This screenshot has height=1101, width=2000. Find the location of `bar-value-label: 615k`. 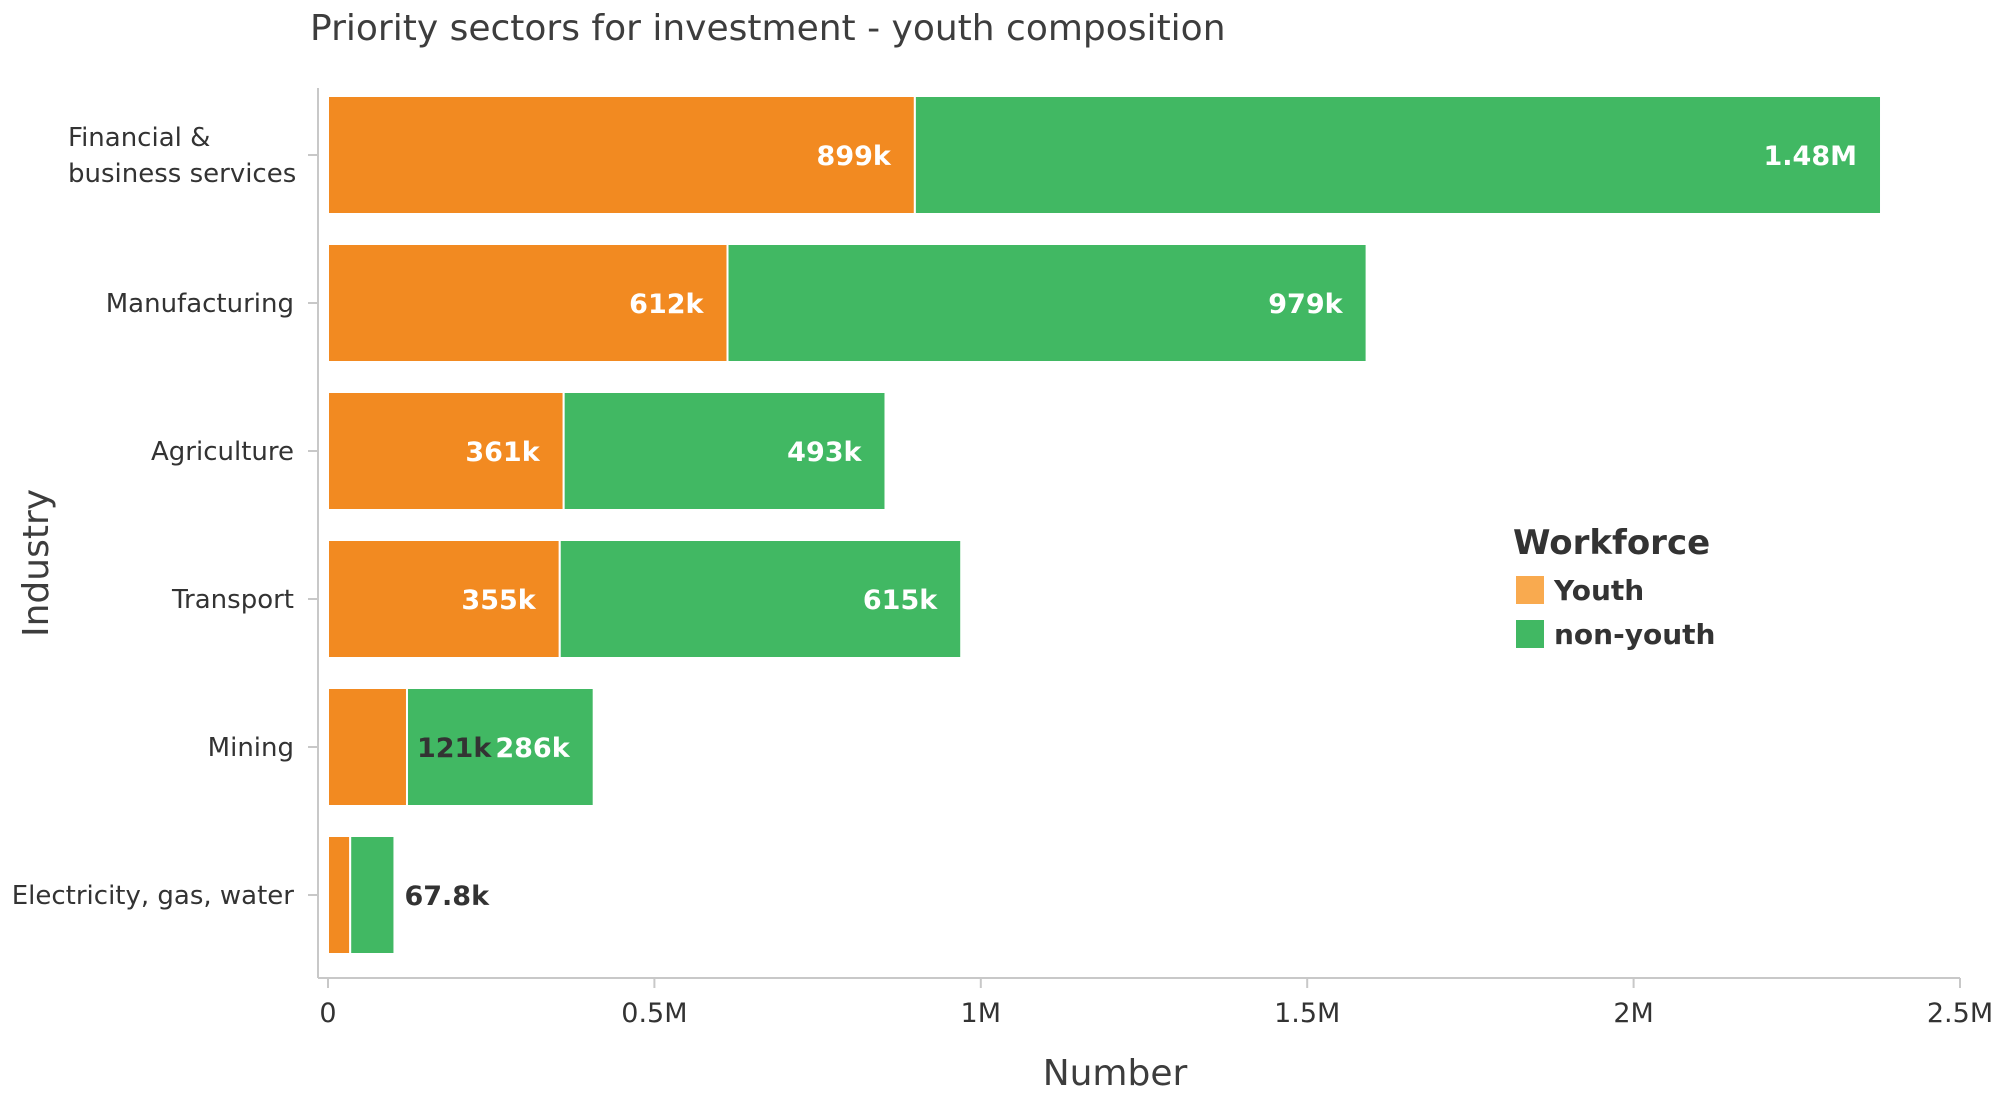

bar-value-label: 615k is located at coordinates (900, 600).